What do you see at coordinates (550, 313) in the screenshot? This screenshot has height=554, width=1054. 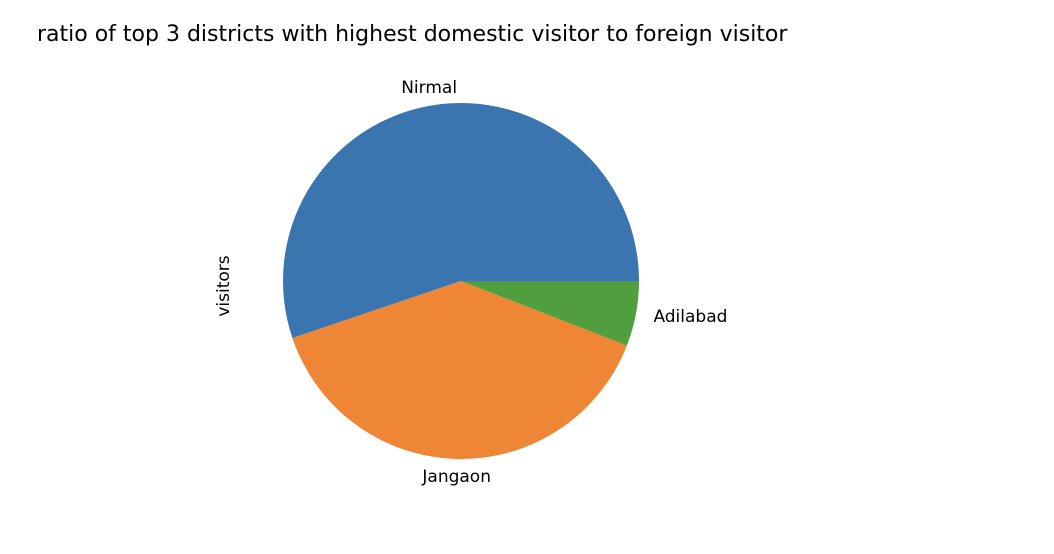 I see `pie-slice-adilabad` at bounding box center [550, 313].